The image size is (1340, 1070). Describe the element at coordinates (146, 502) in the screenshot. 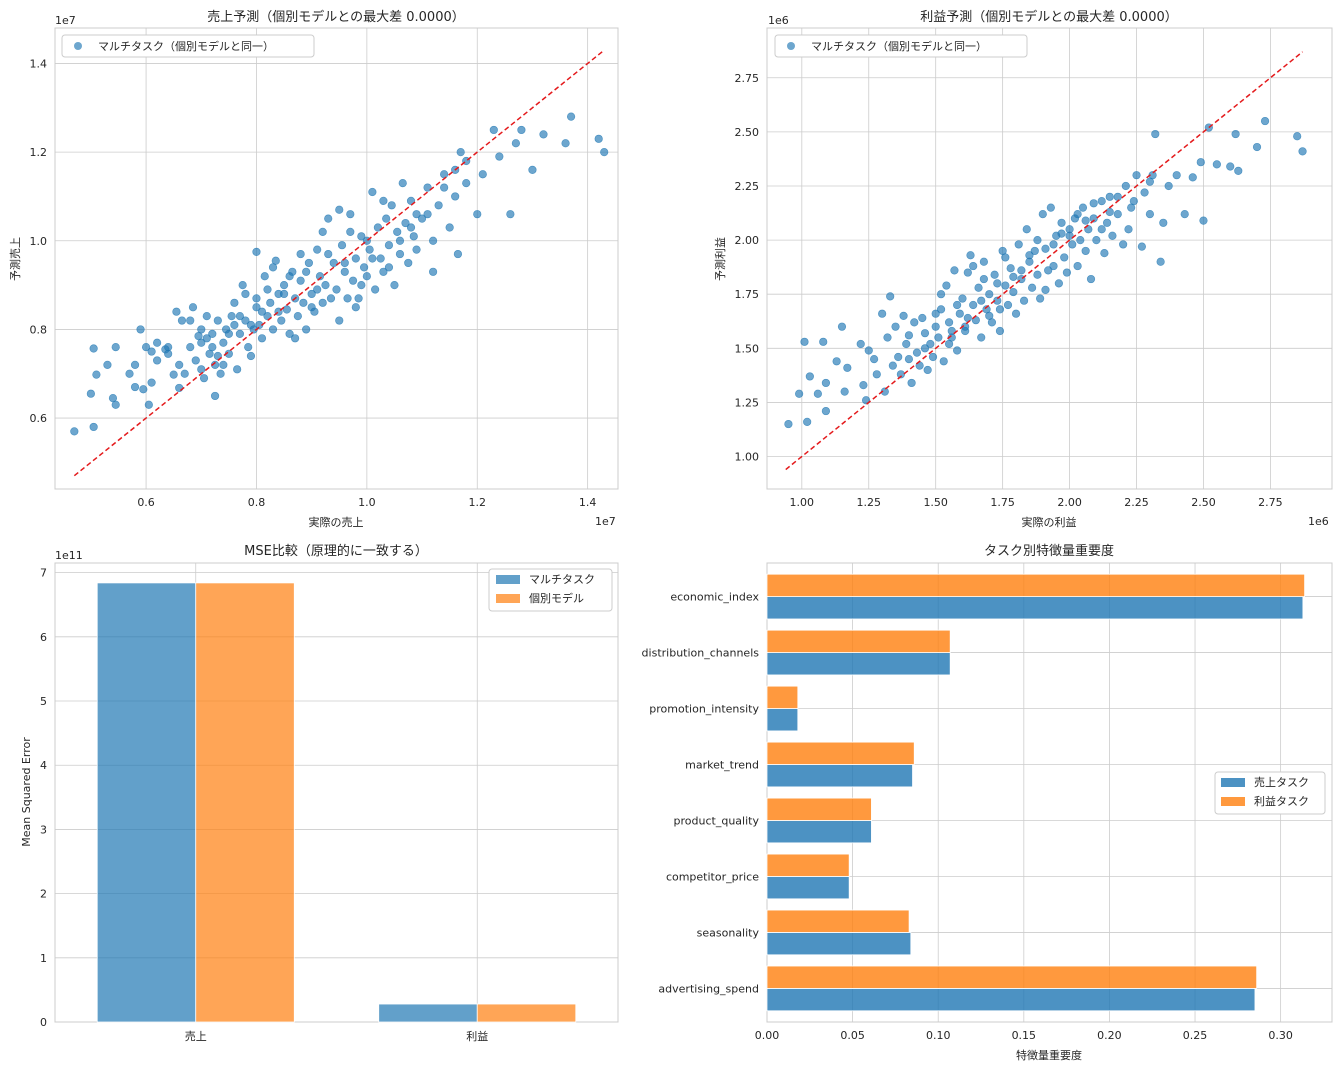

I see `x-tick-label: 0.6` at that location.